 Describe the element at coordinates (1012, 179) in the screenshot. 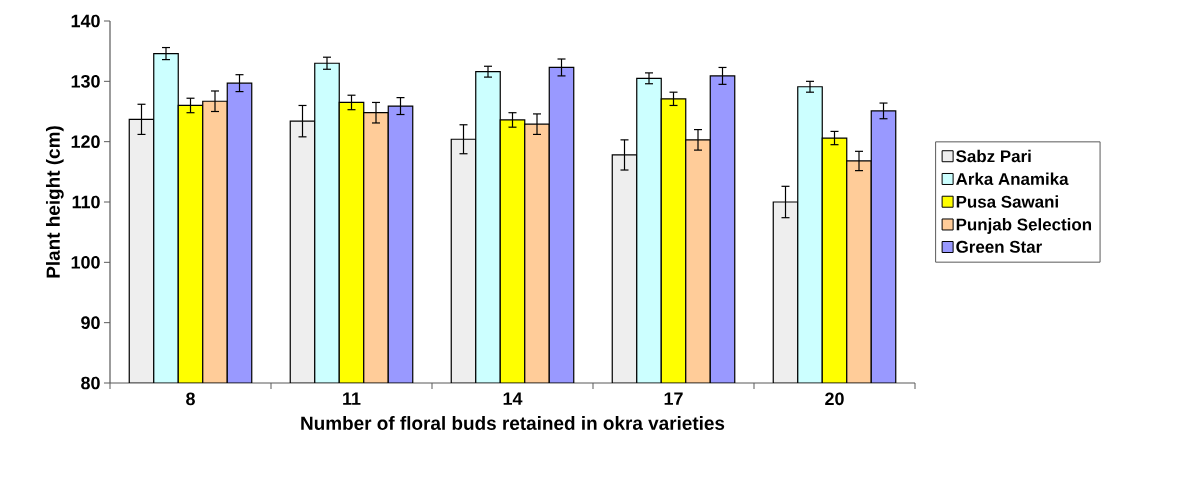

I see `legend-label: Arka Anamika` at that location.